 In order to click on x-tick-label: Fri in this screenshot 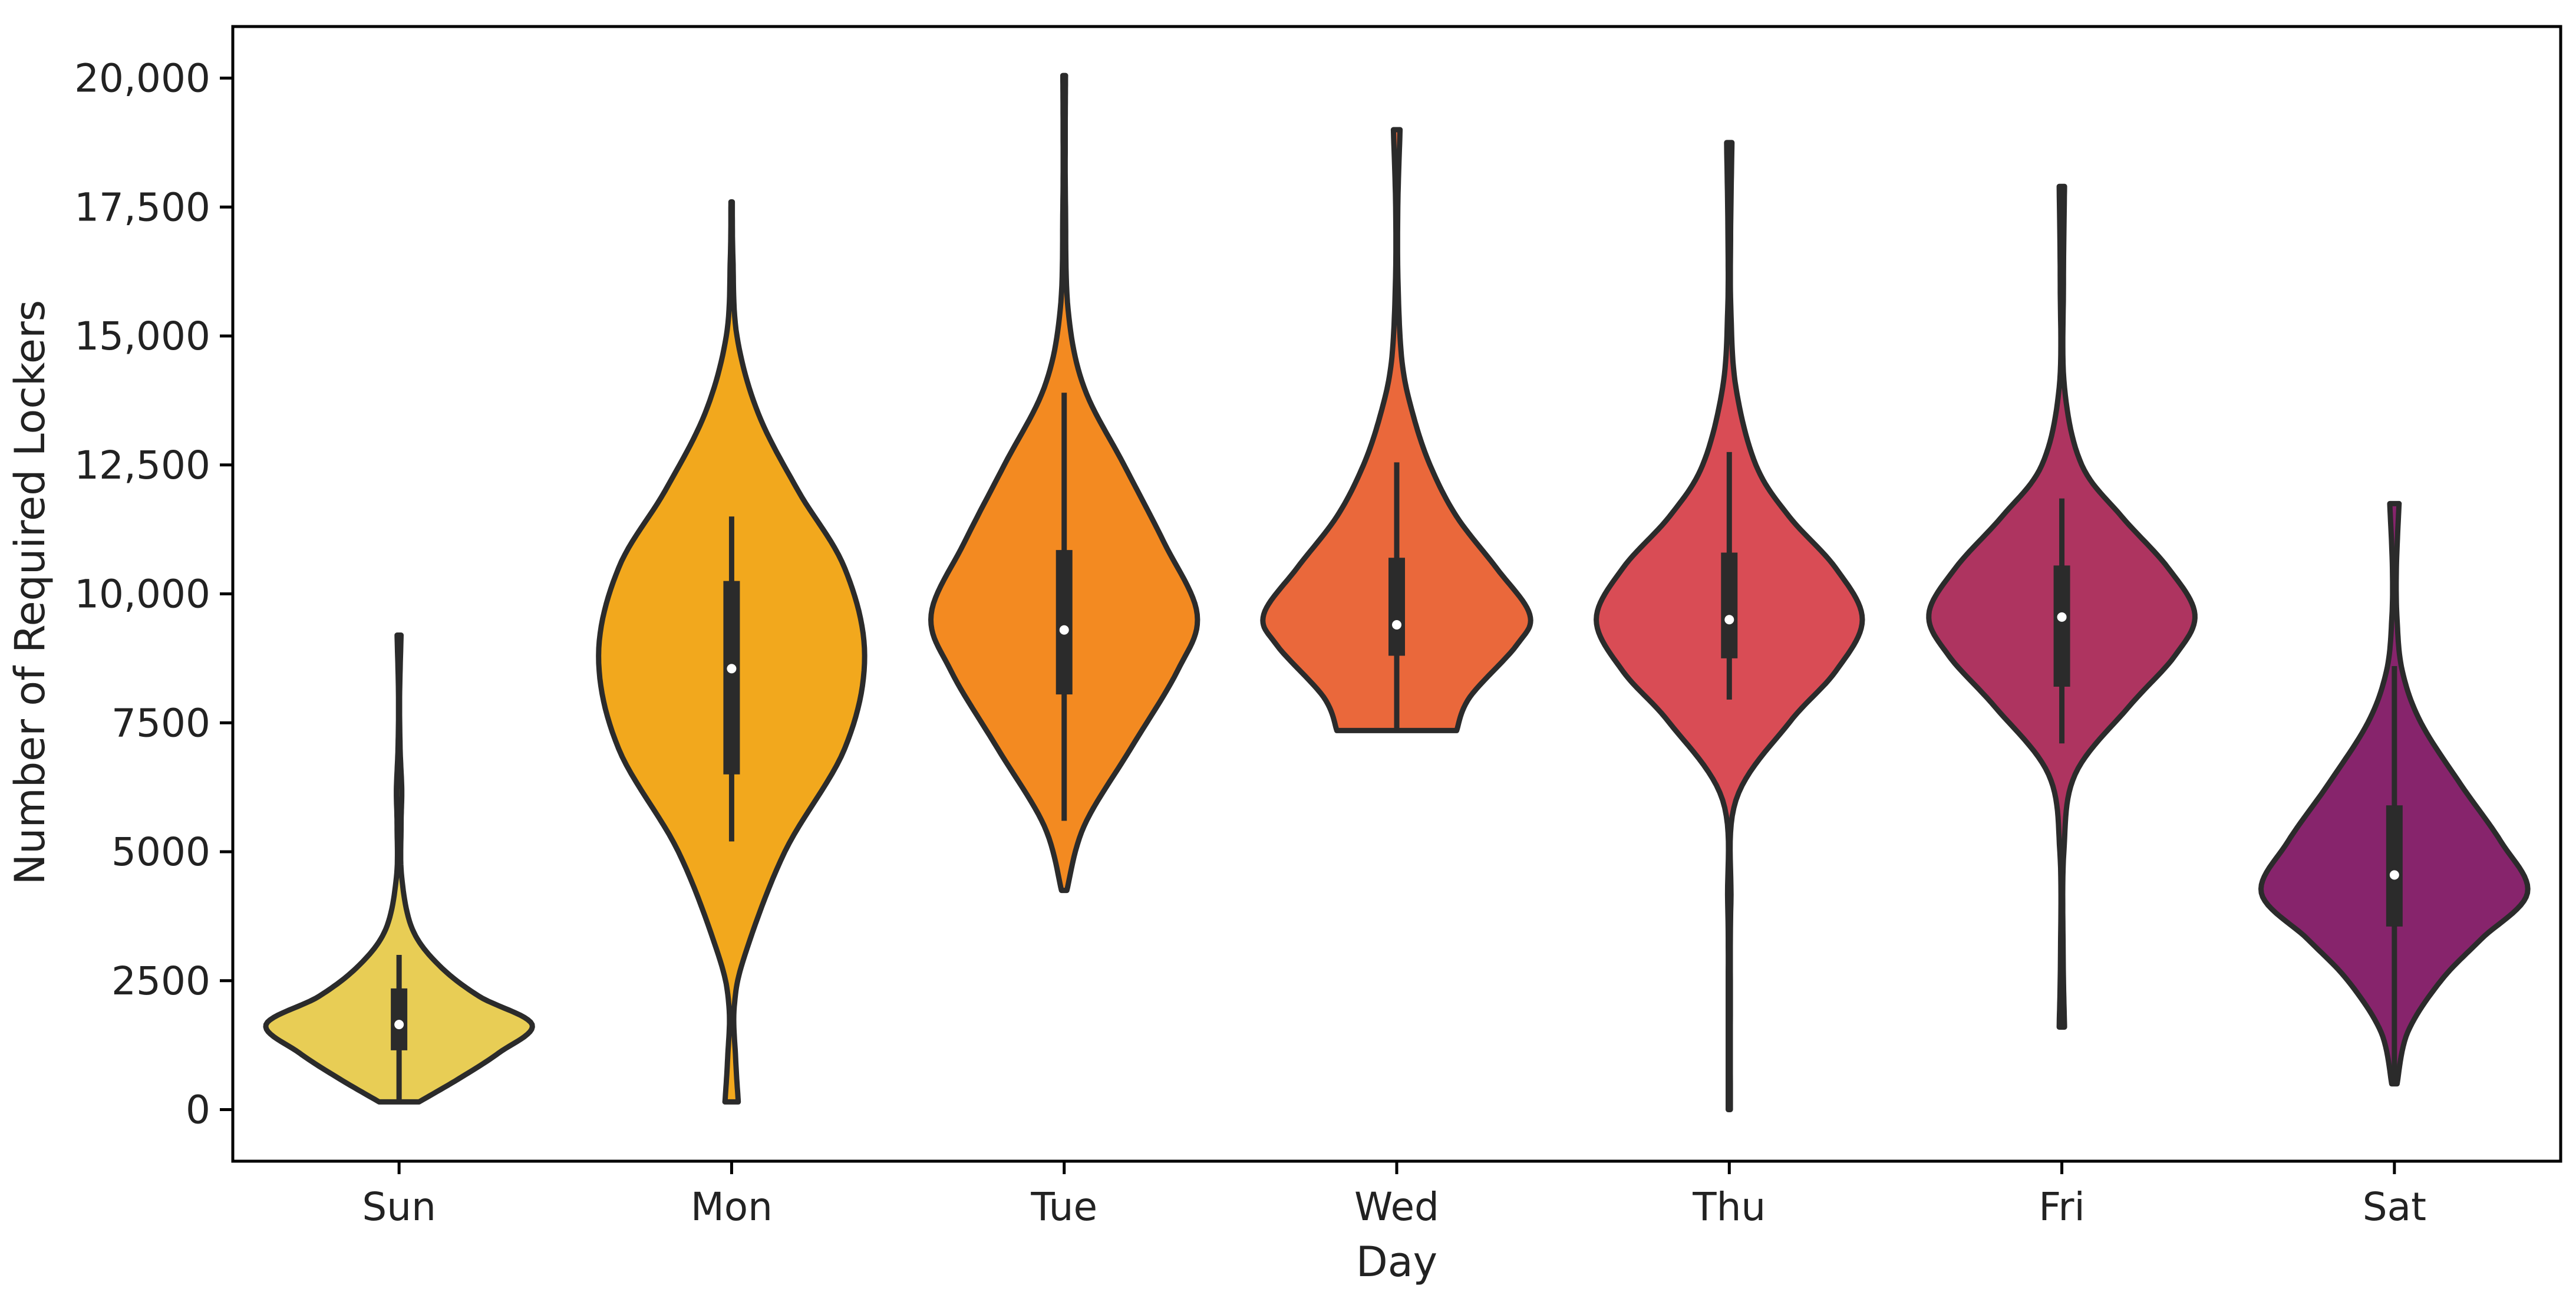, I will do `click(2062, 1207)`.